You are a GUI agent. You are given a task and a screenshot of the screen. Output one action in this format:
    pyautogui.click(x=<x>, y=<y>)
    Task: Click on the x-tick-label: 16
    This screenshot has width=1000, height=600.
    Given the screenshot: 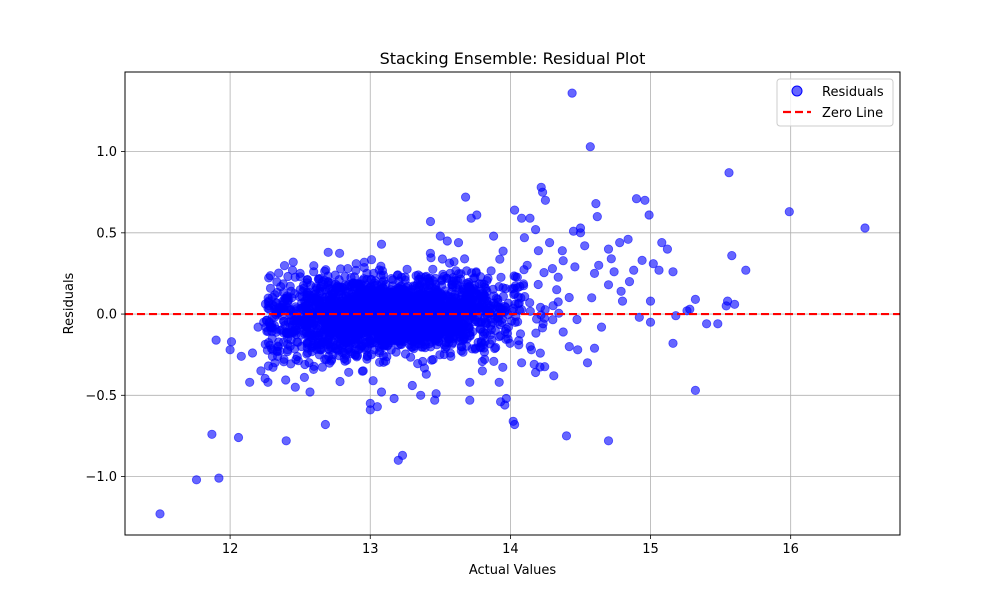 What is the action you would take?
    pyautogui.click(x=790, y=549)
    